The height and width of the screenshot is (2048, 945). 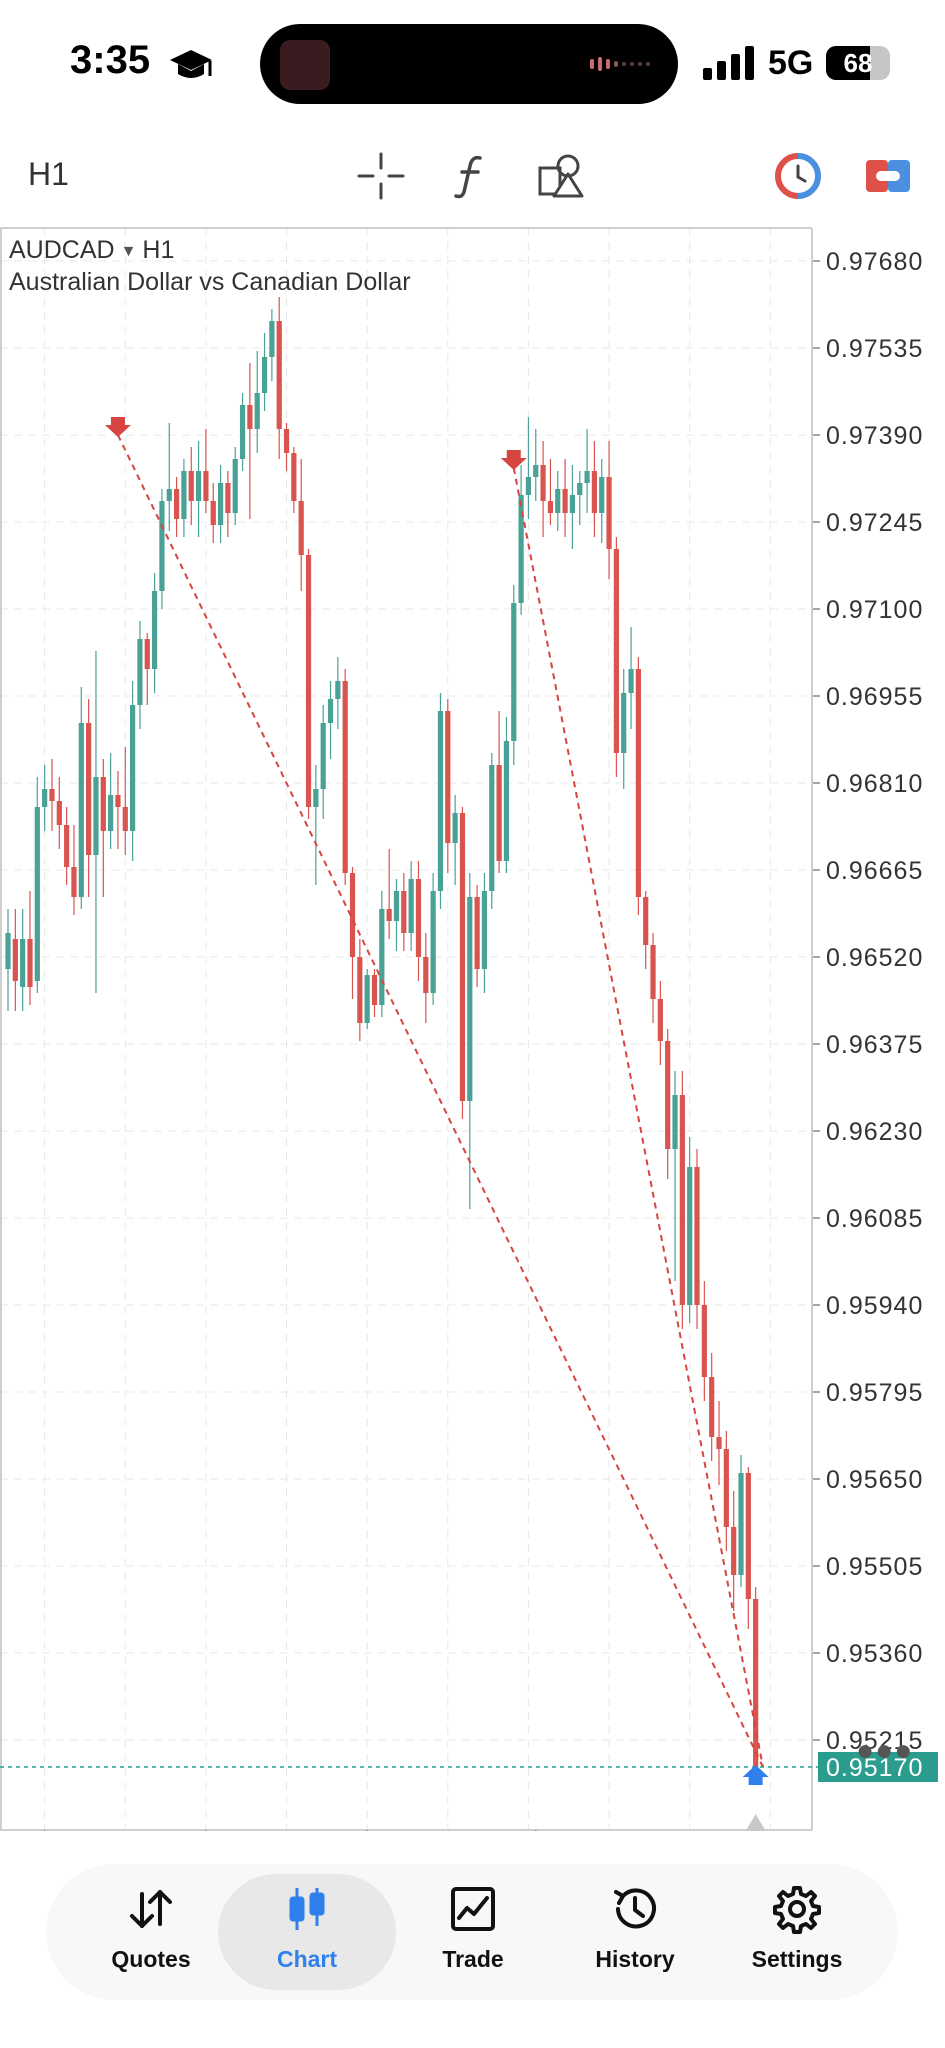 I want to click on trade-history-icon, so click(x=798, y=176).